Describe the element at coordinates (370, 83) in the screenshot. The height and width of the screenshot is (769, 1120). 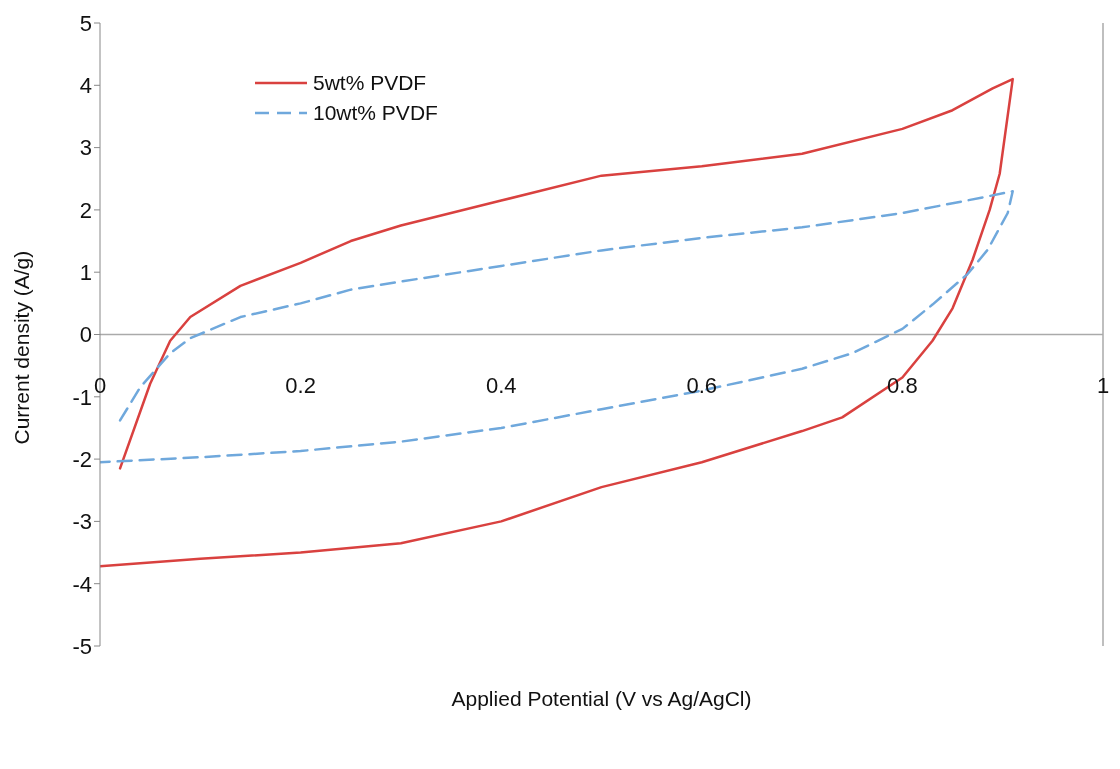
I see `legend-label: 5wt% PVDF` at that location.